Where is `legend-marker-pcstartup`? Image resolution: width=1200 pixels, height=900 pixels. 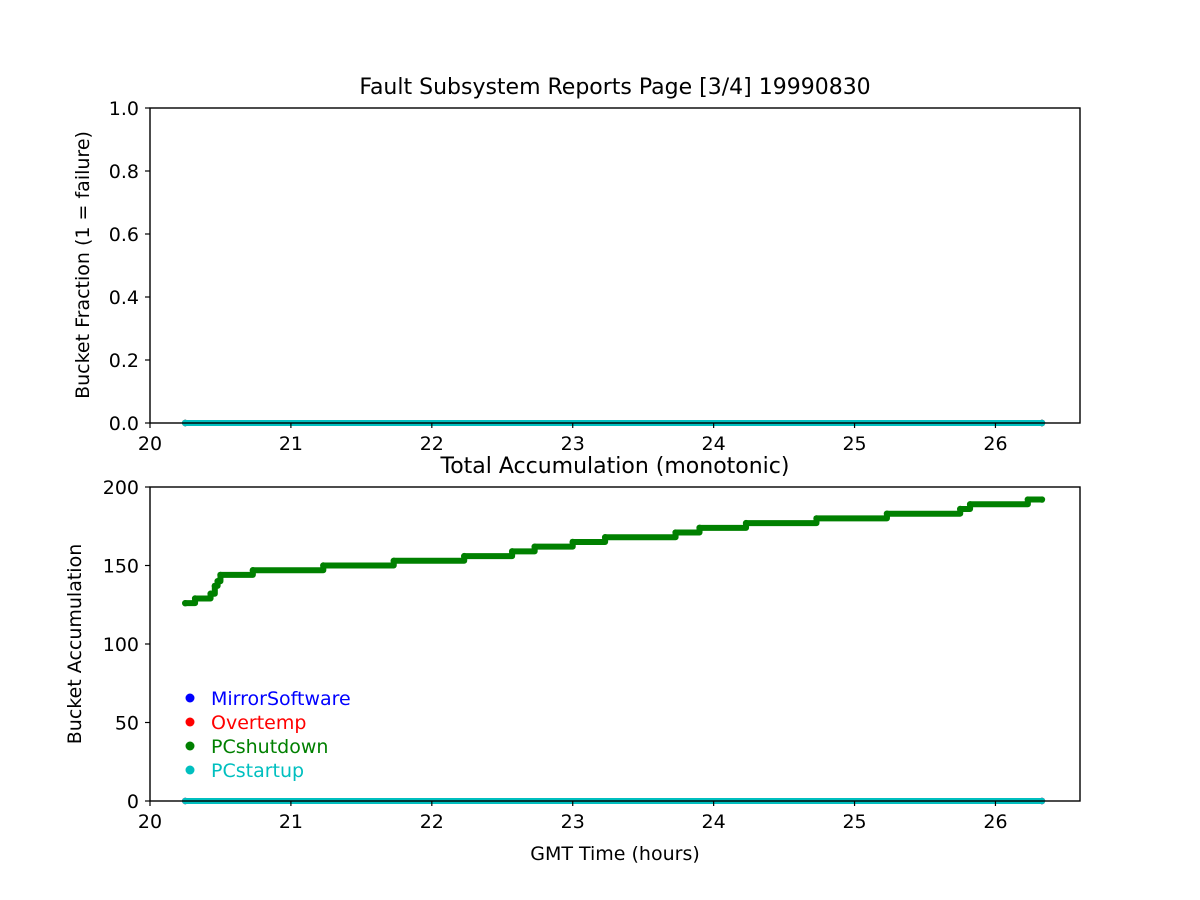
legend-marker-pcstartup is located at coordinates (190, 770).